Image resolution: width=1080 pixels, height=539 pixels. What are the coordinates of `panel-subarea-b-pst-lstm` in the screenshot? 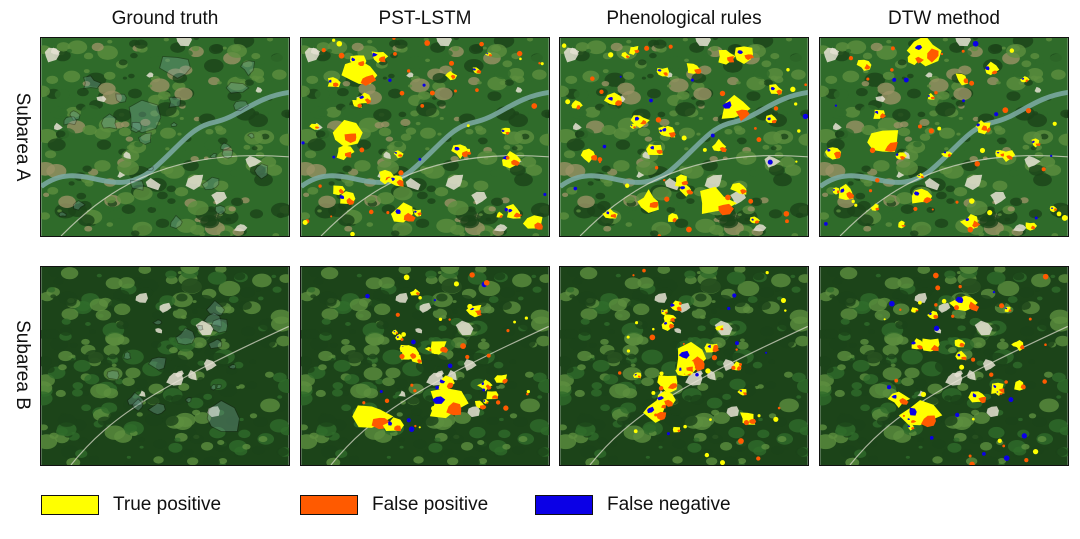 It's located at (425, 366).